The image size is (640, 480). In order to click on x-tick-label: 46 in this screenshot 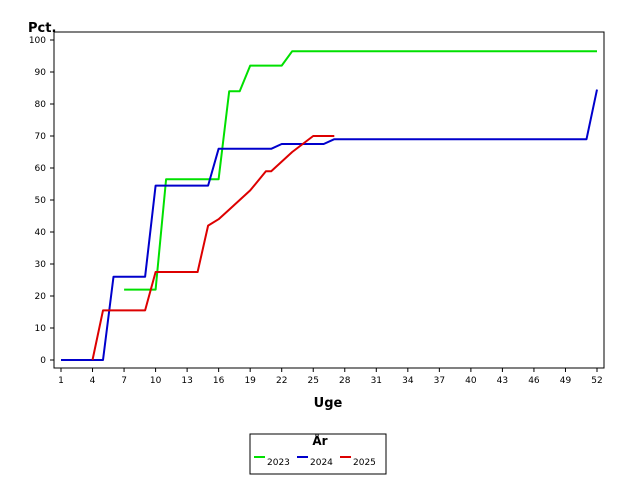, I will do `click(534, 381)`.